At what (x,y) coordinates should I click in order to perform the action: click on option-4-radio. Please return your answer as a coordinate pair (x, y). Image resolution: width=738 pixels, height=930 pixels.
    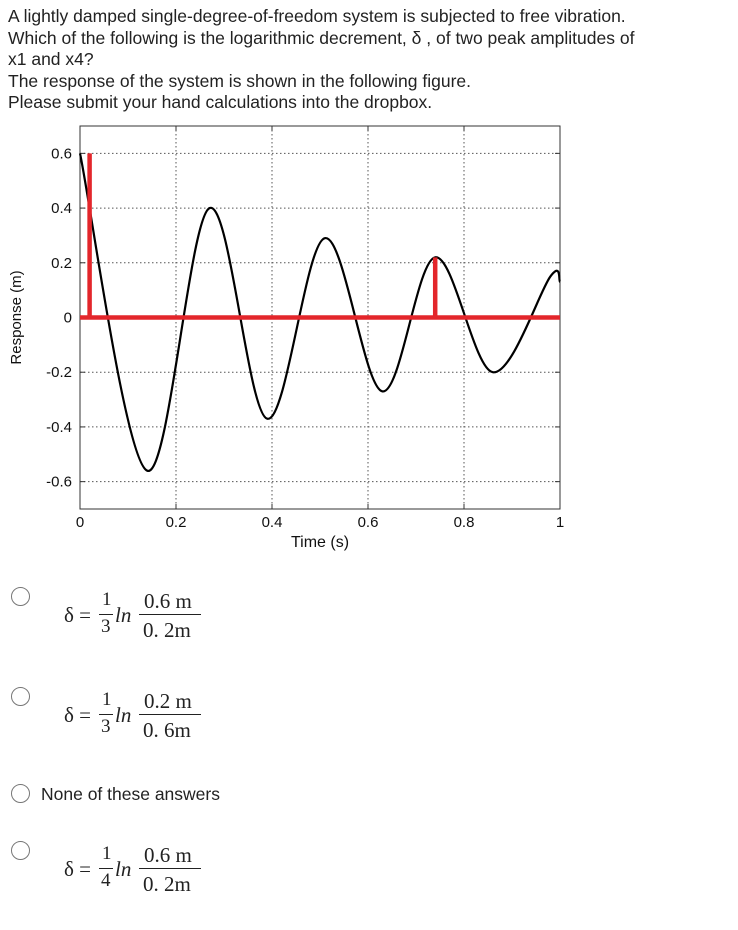
    Looking at the image, I should click on (20, 850).